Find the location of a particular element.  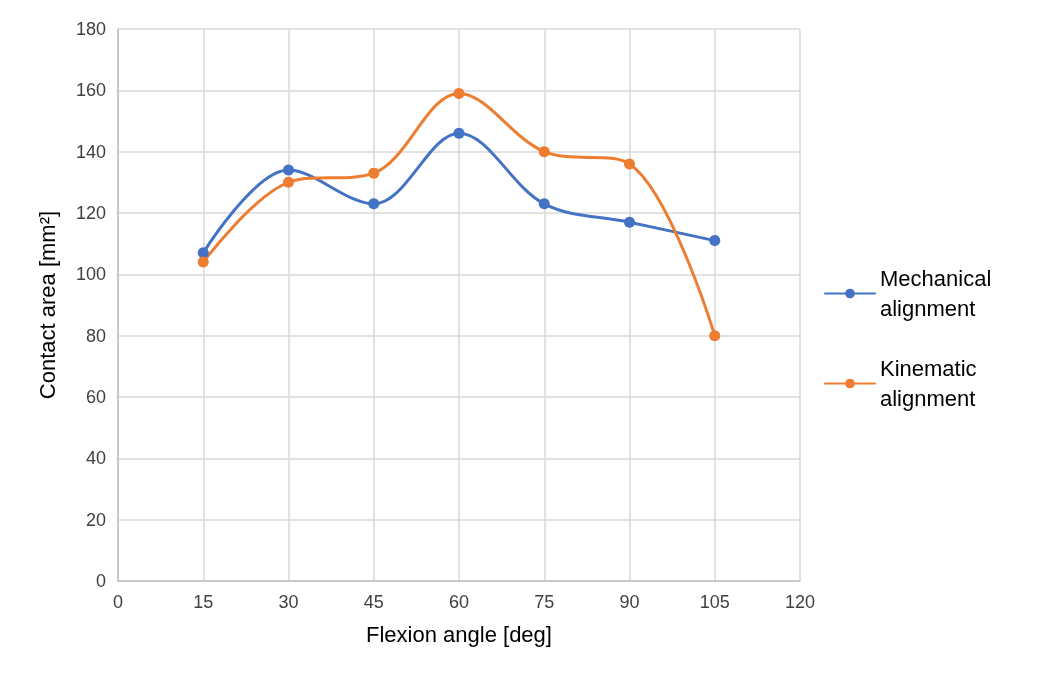

y-tick-label: 60 is located at coordinates (95, 397).